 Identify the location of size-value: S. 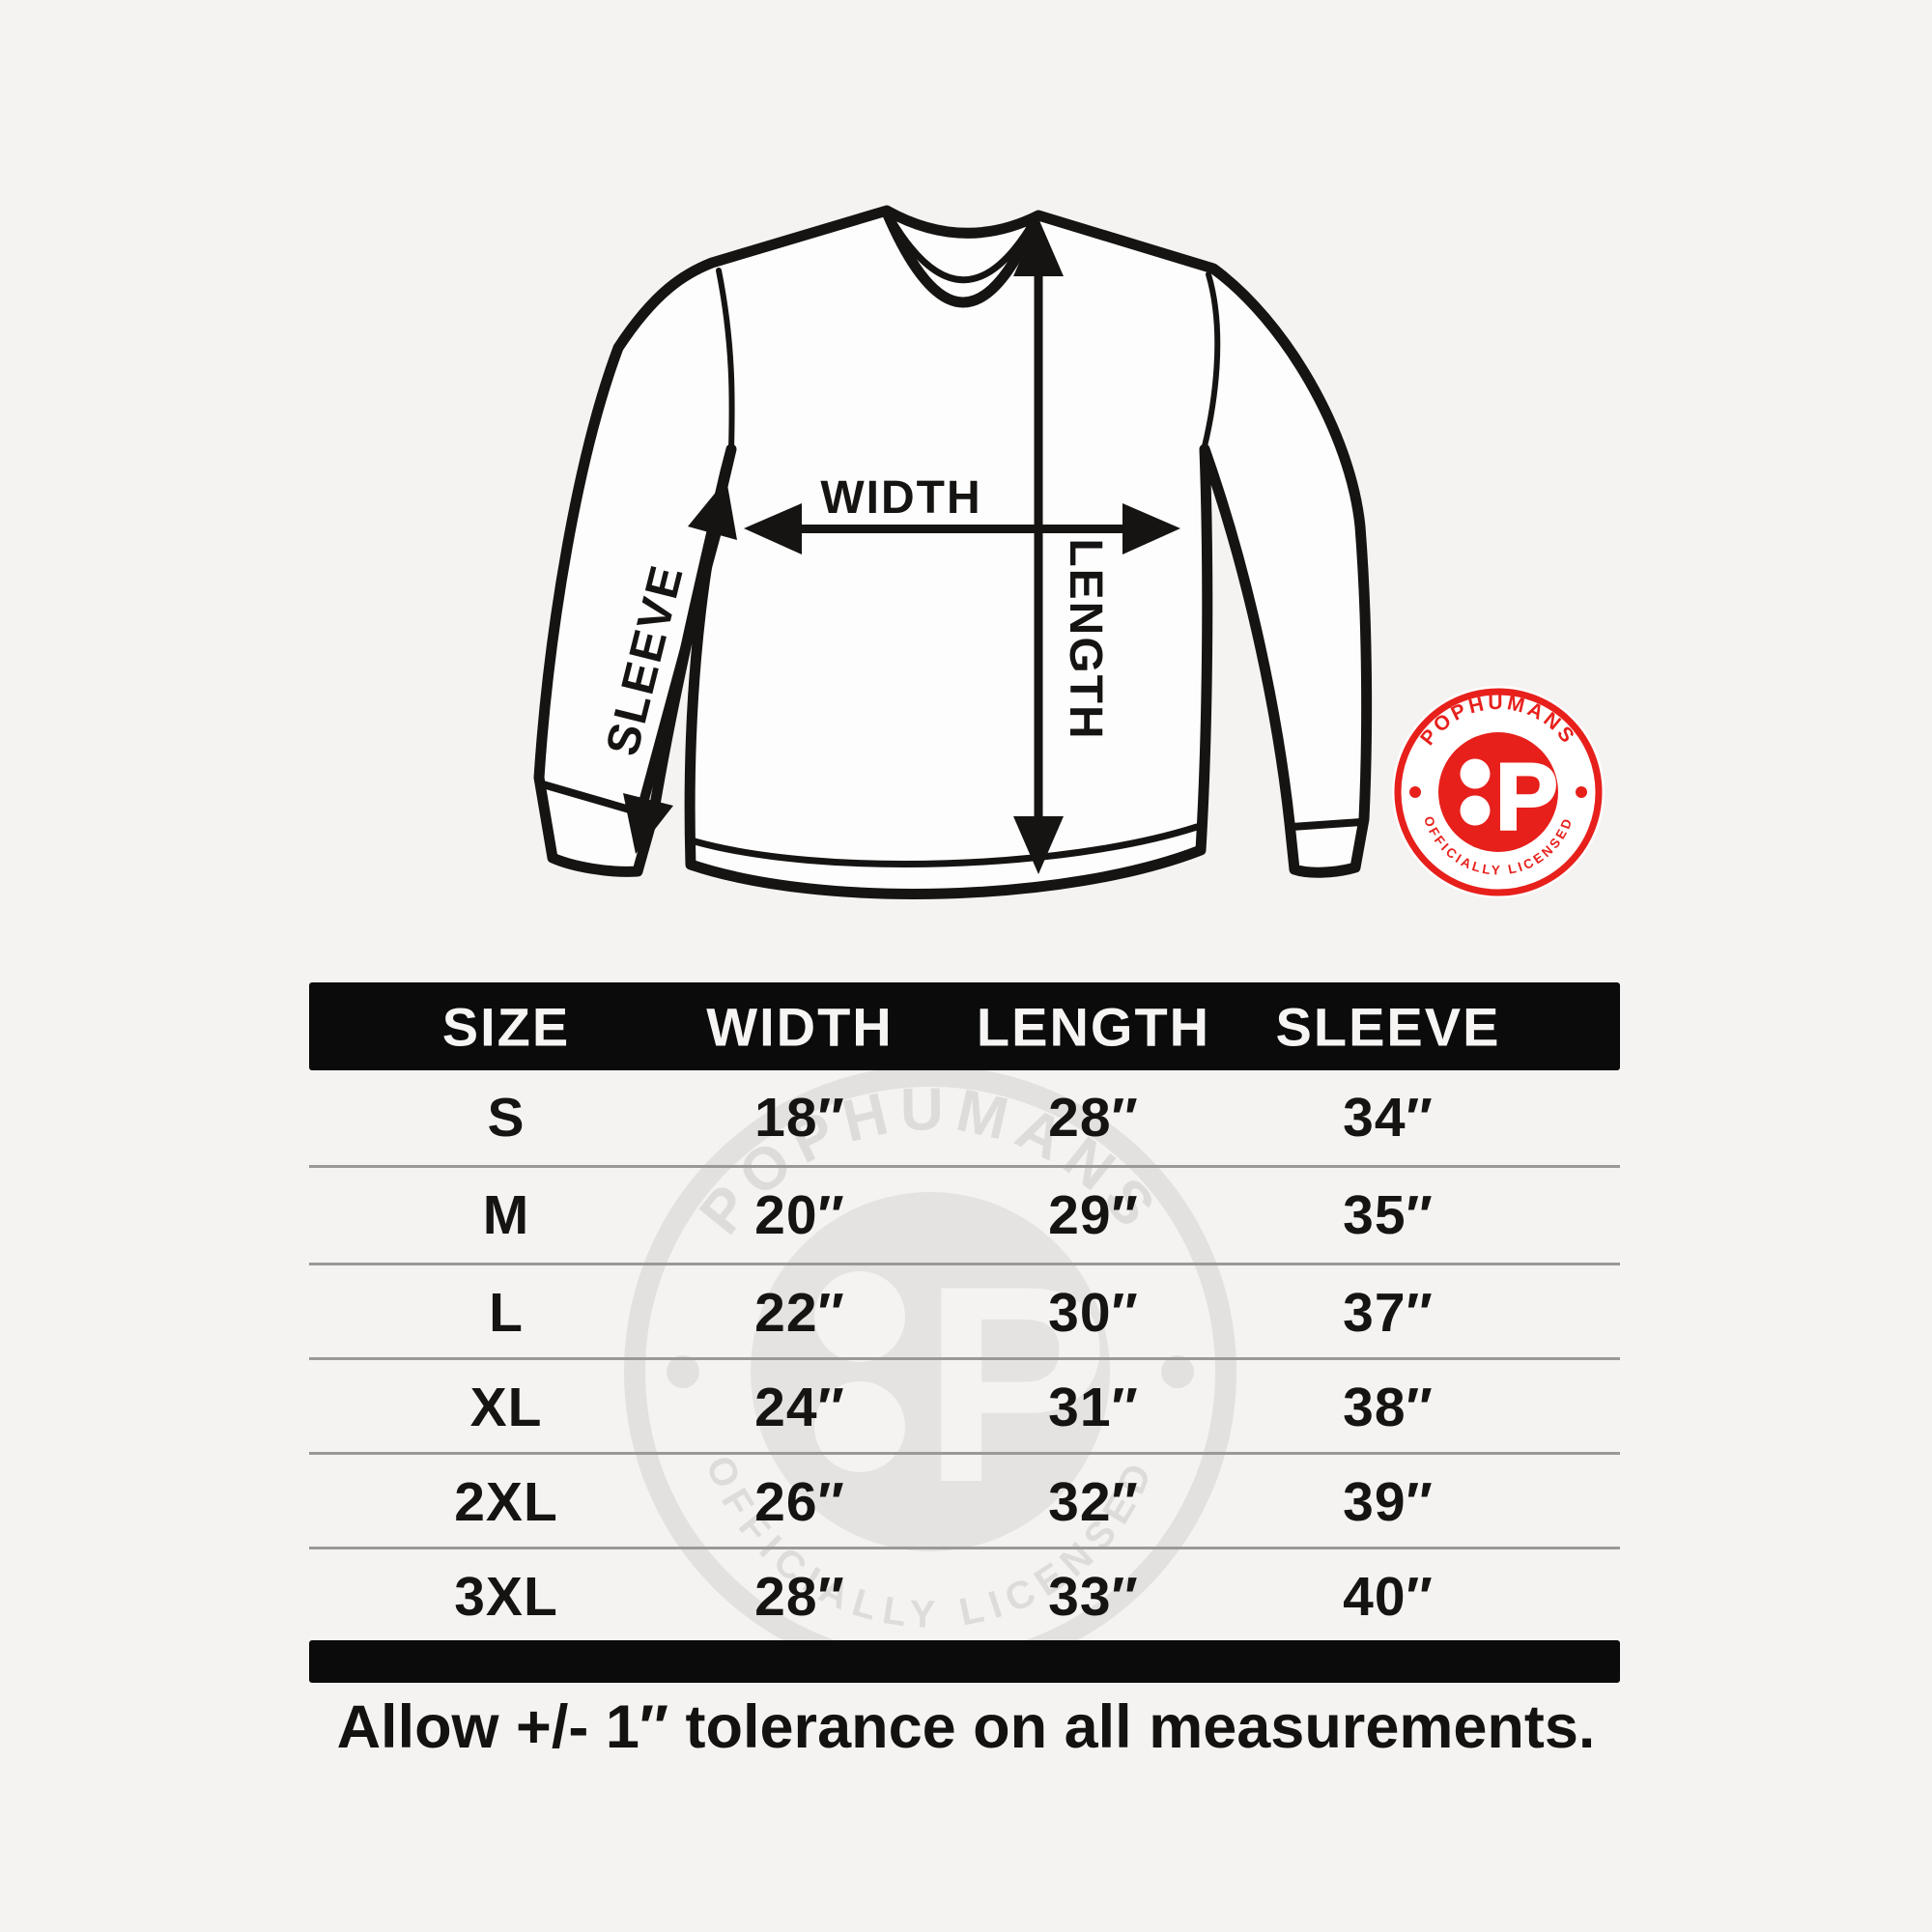
(506, 1118).